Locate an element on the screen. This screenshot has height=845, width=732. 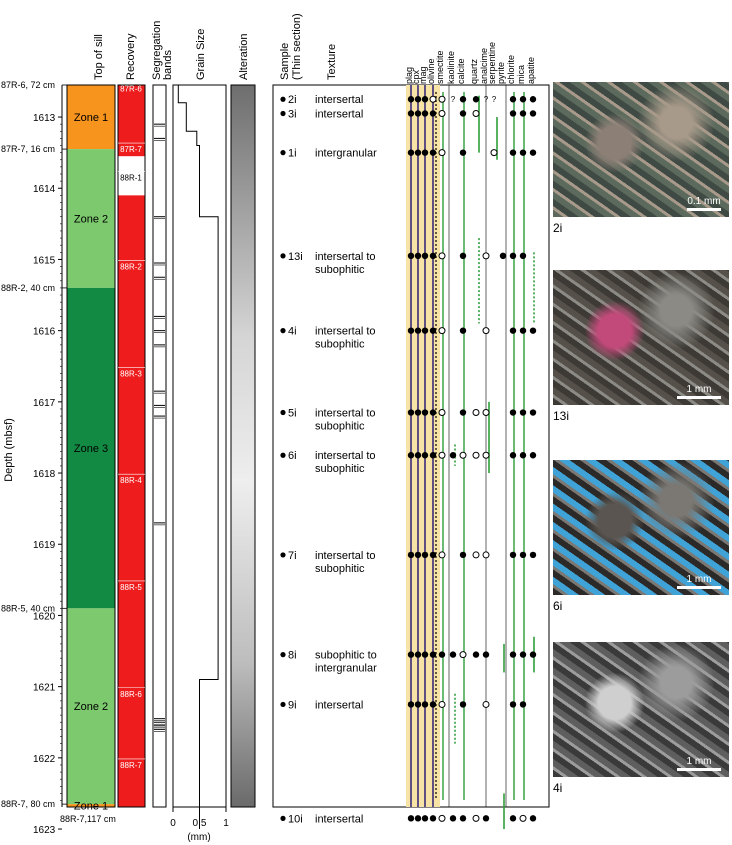
zones-frame is located at coordinates (91, 446).